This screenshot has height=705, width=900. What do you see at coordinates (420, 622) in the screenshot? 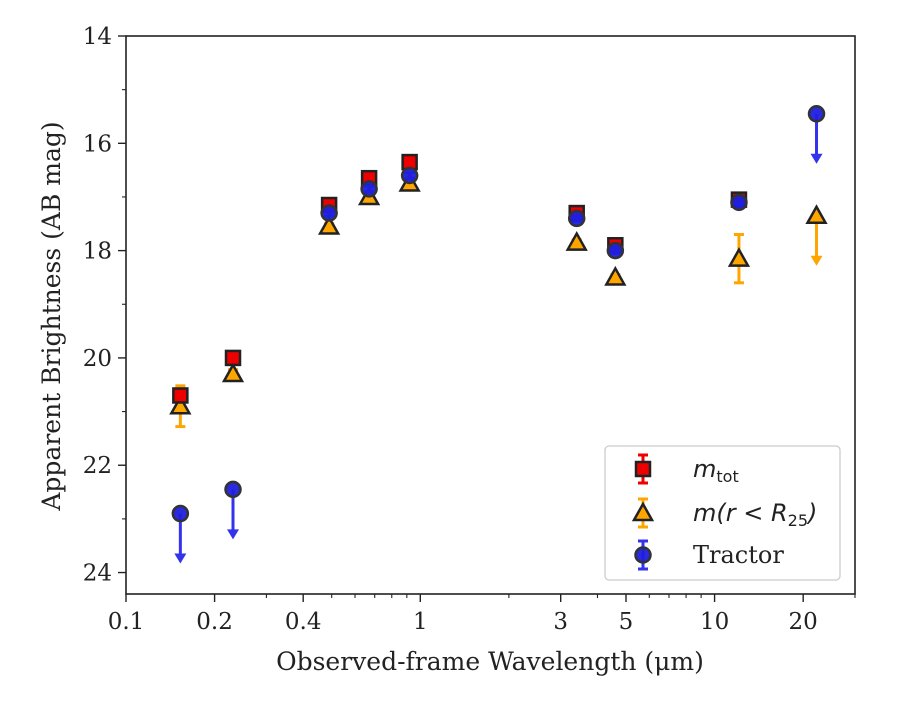
I see `x-tick-label: 1` at bounding box center [420, 622].